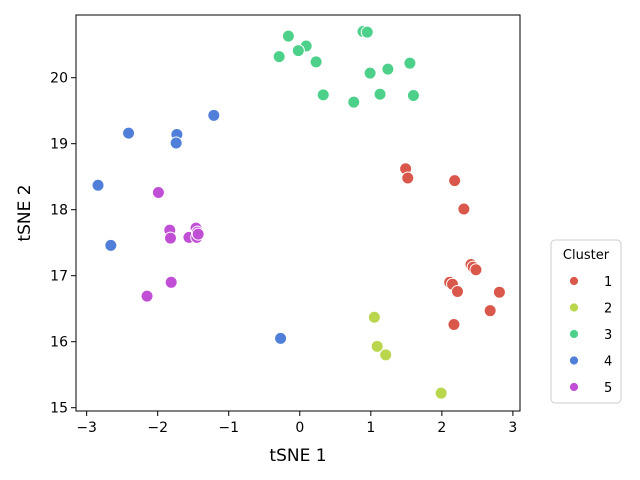 This screenshot has height=480, width=640. I want to click on y-tick-label: 18, so click(59, 211).